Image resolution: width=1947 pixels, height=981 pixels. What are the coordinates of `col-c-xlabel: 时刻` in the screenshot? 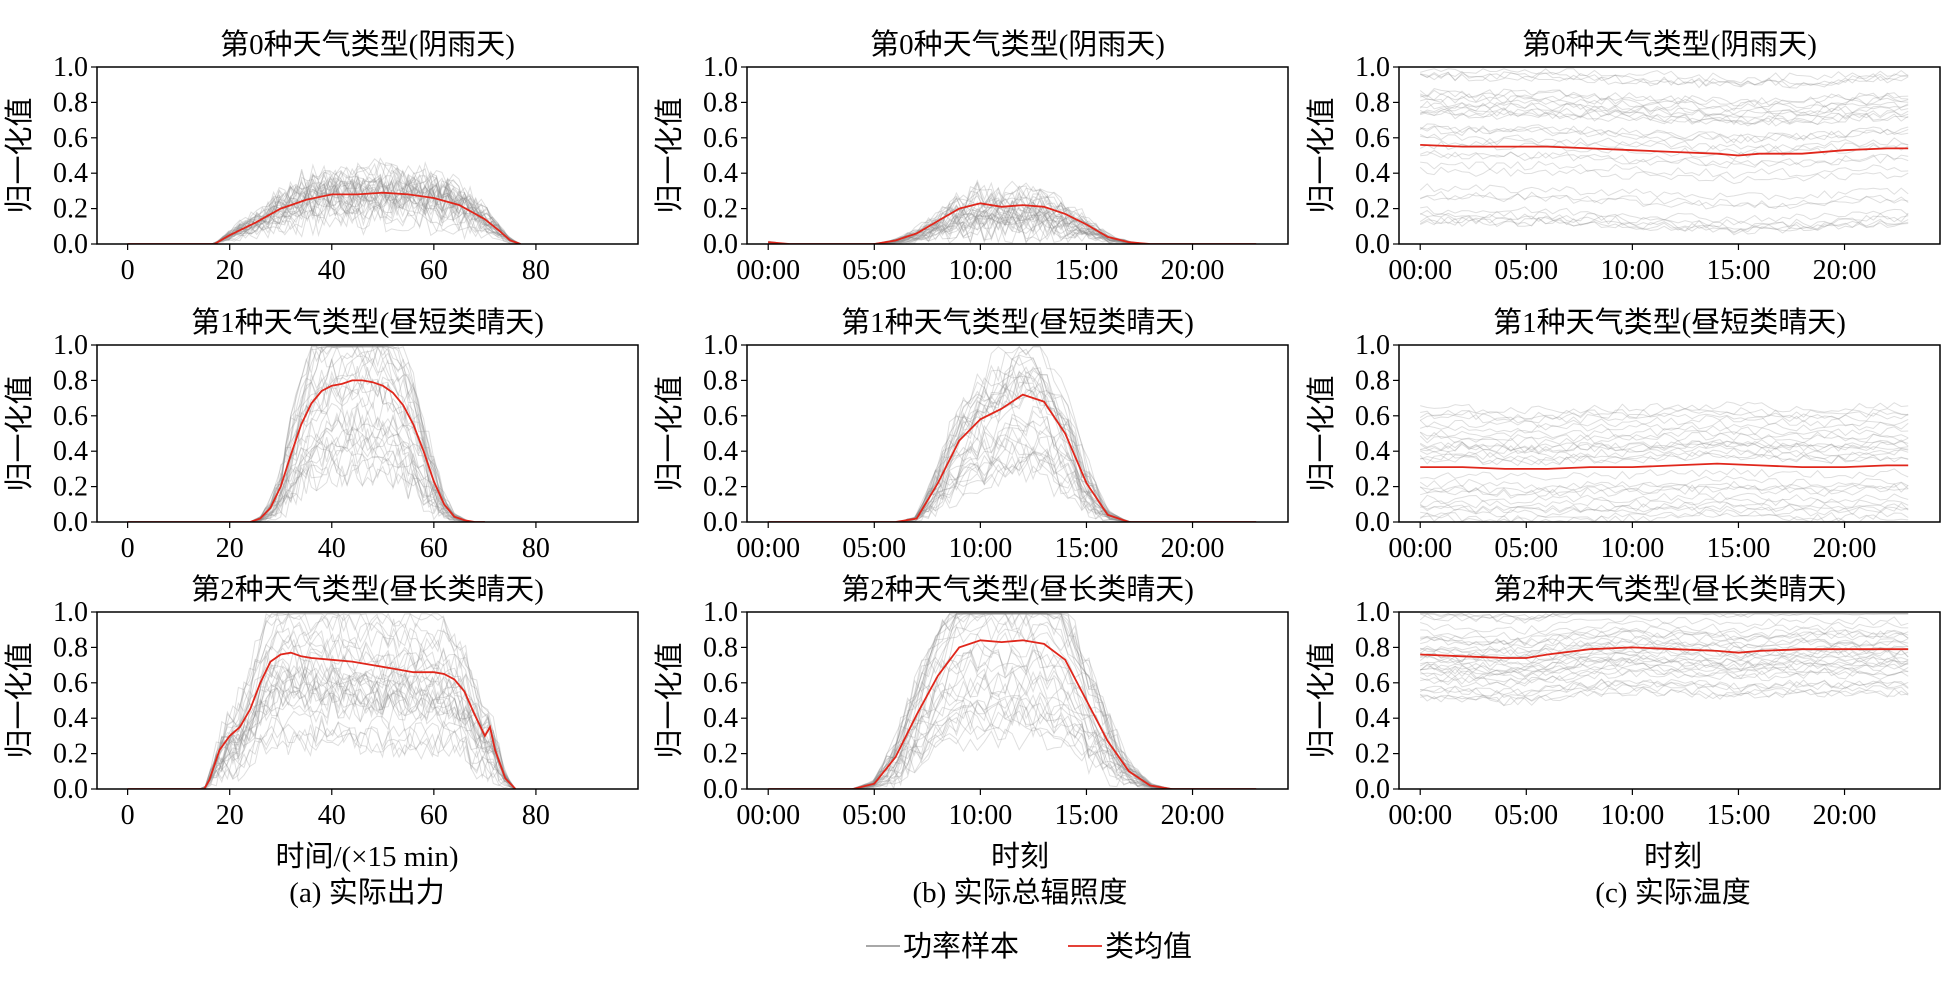 It's located at (1673, 856).